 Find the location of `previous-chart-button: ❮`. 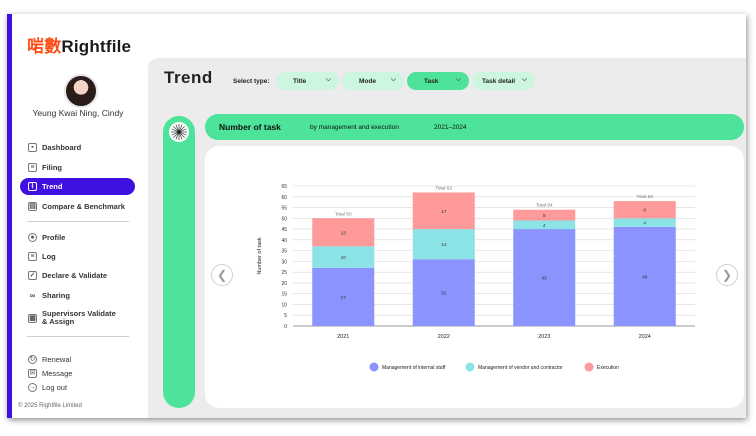

previous-chart-button: ❮ is located at coordinates (222, 275).